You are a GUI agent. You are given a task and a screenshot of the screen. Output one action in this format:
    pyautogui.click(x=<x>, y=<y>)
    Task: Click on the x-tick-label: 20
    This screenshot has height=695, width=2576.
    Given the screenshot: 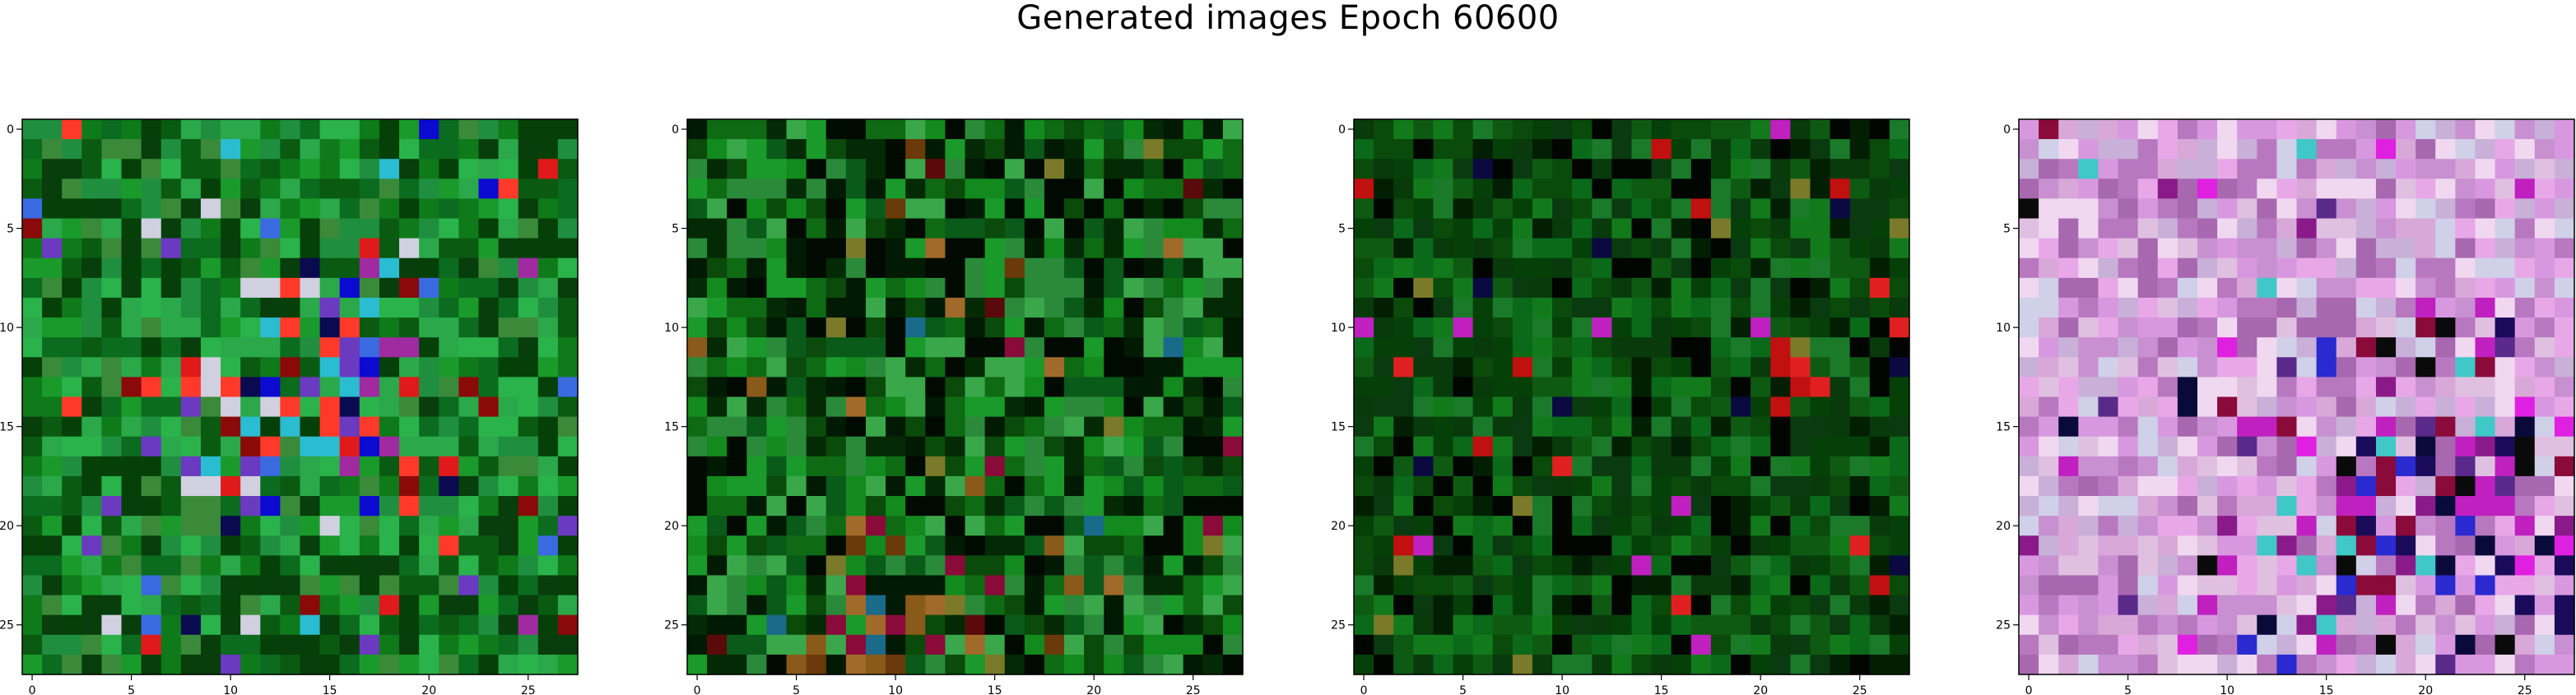 What is the action you would take?
    pyautogui.click(x=1093, y=689)
    